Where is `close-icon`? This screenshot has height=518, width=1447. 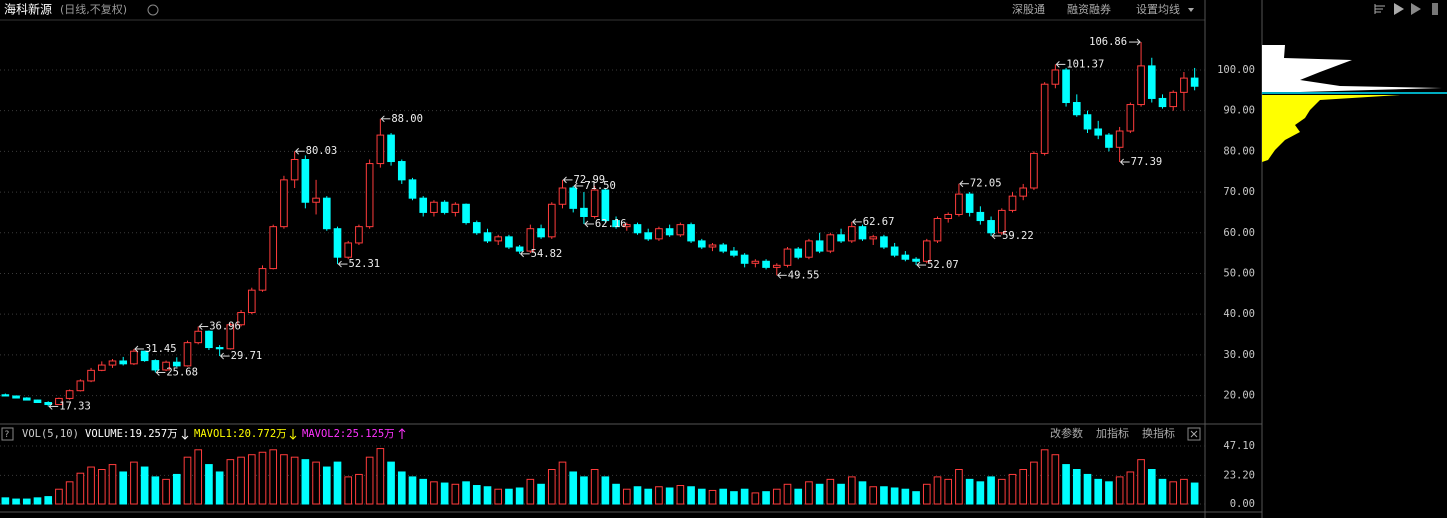
close-icon is located at coordinates (1194, 434).